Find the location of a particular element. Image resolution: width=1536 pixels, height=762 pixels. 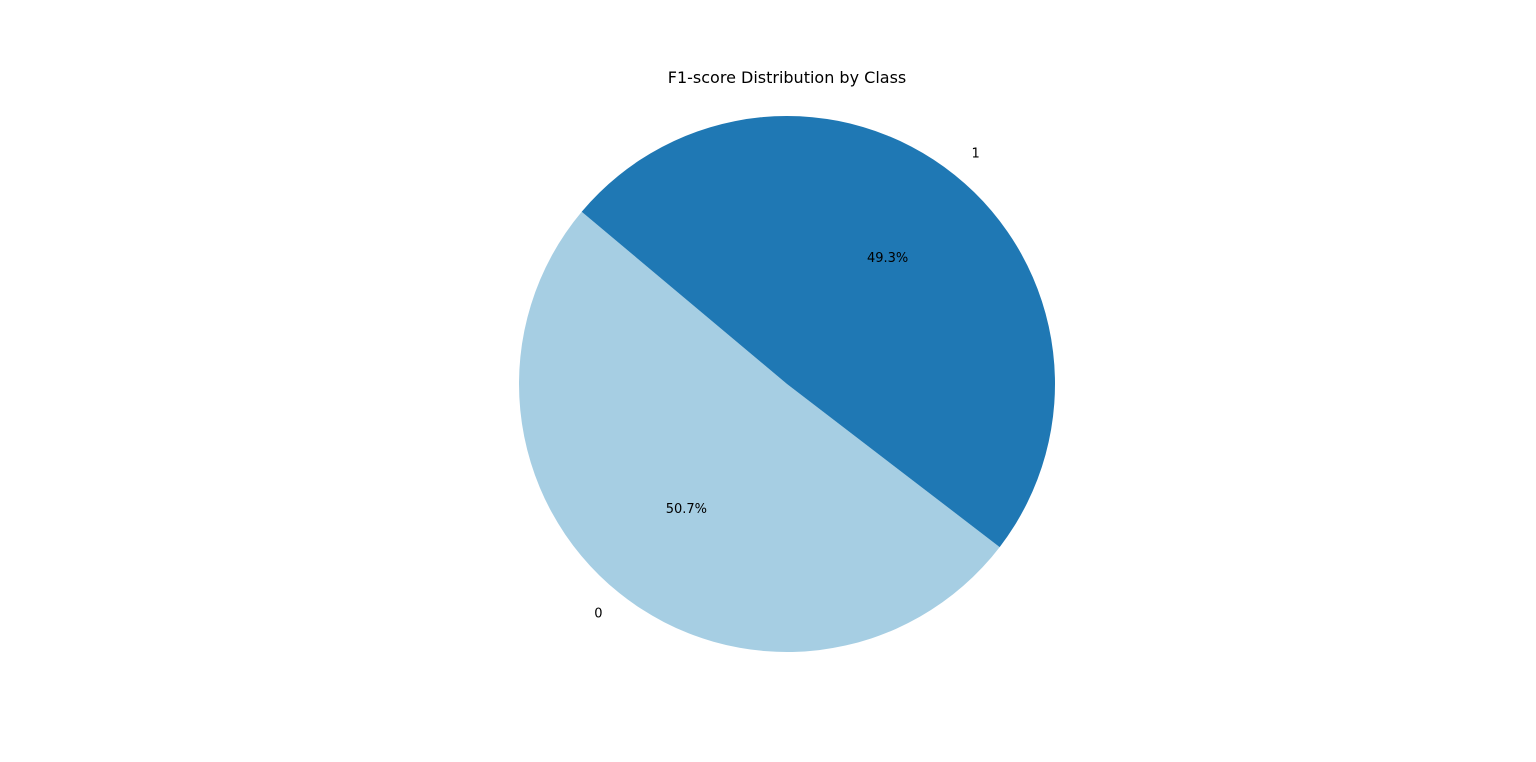

slice-label-1: 1 is located at coordinates (975, 154).